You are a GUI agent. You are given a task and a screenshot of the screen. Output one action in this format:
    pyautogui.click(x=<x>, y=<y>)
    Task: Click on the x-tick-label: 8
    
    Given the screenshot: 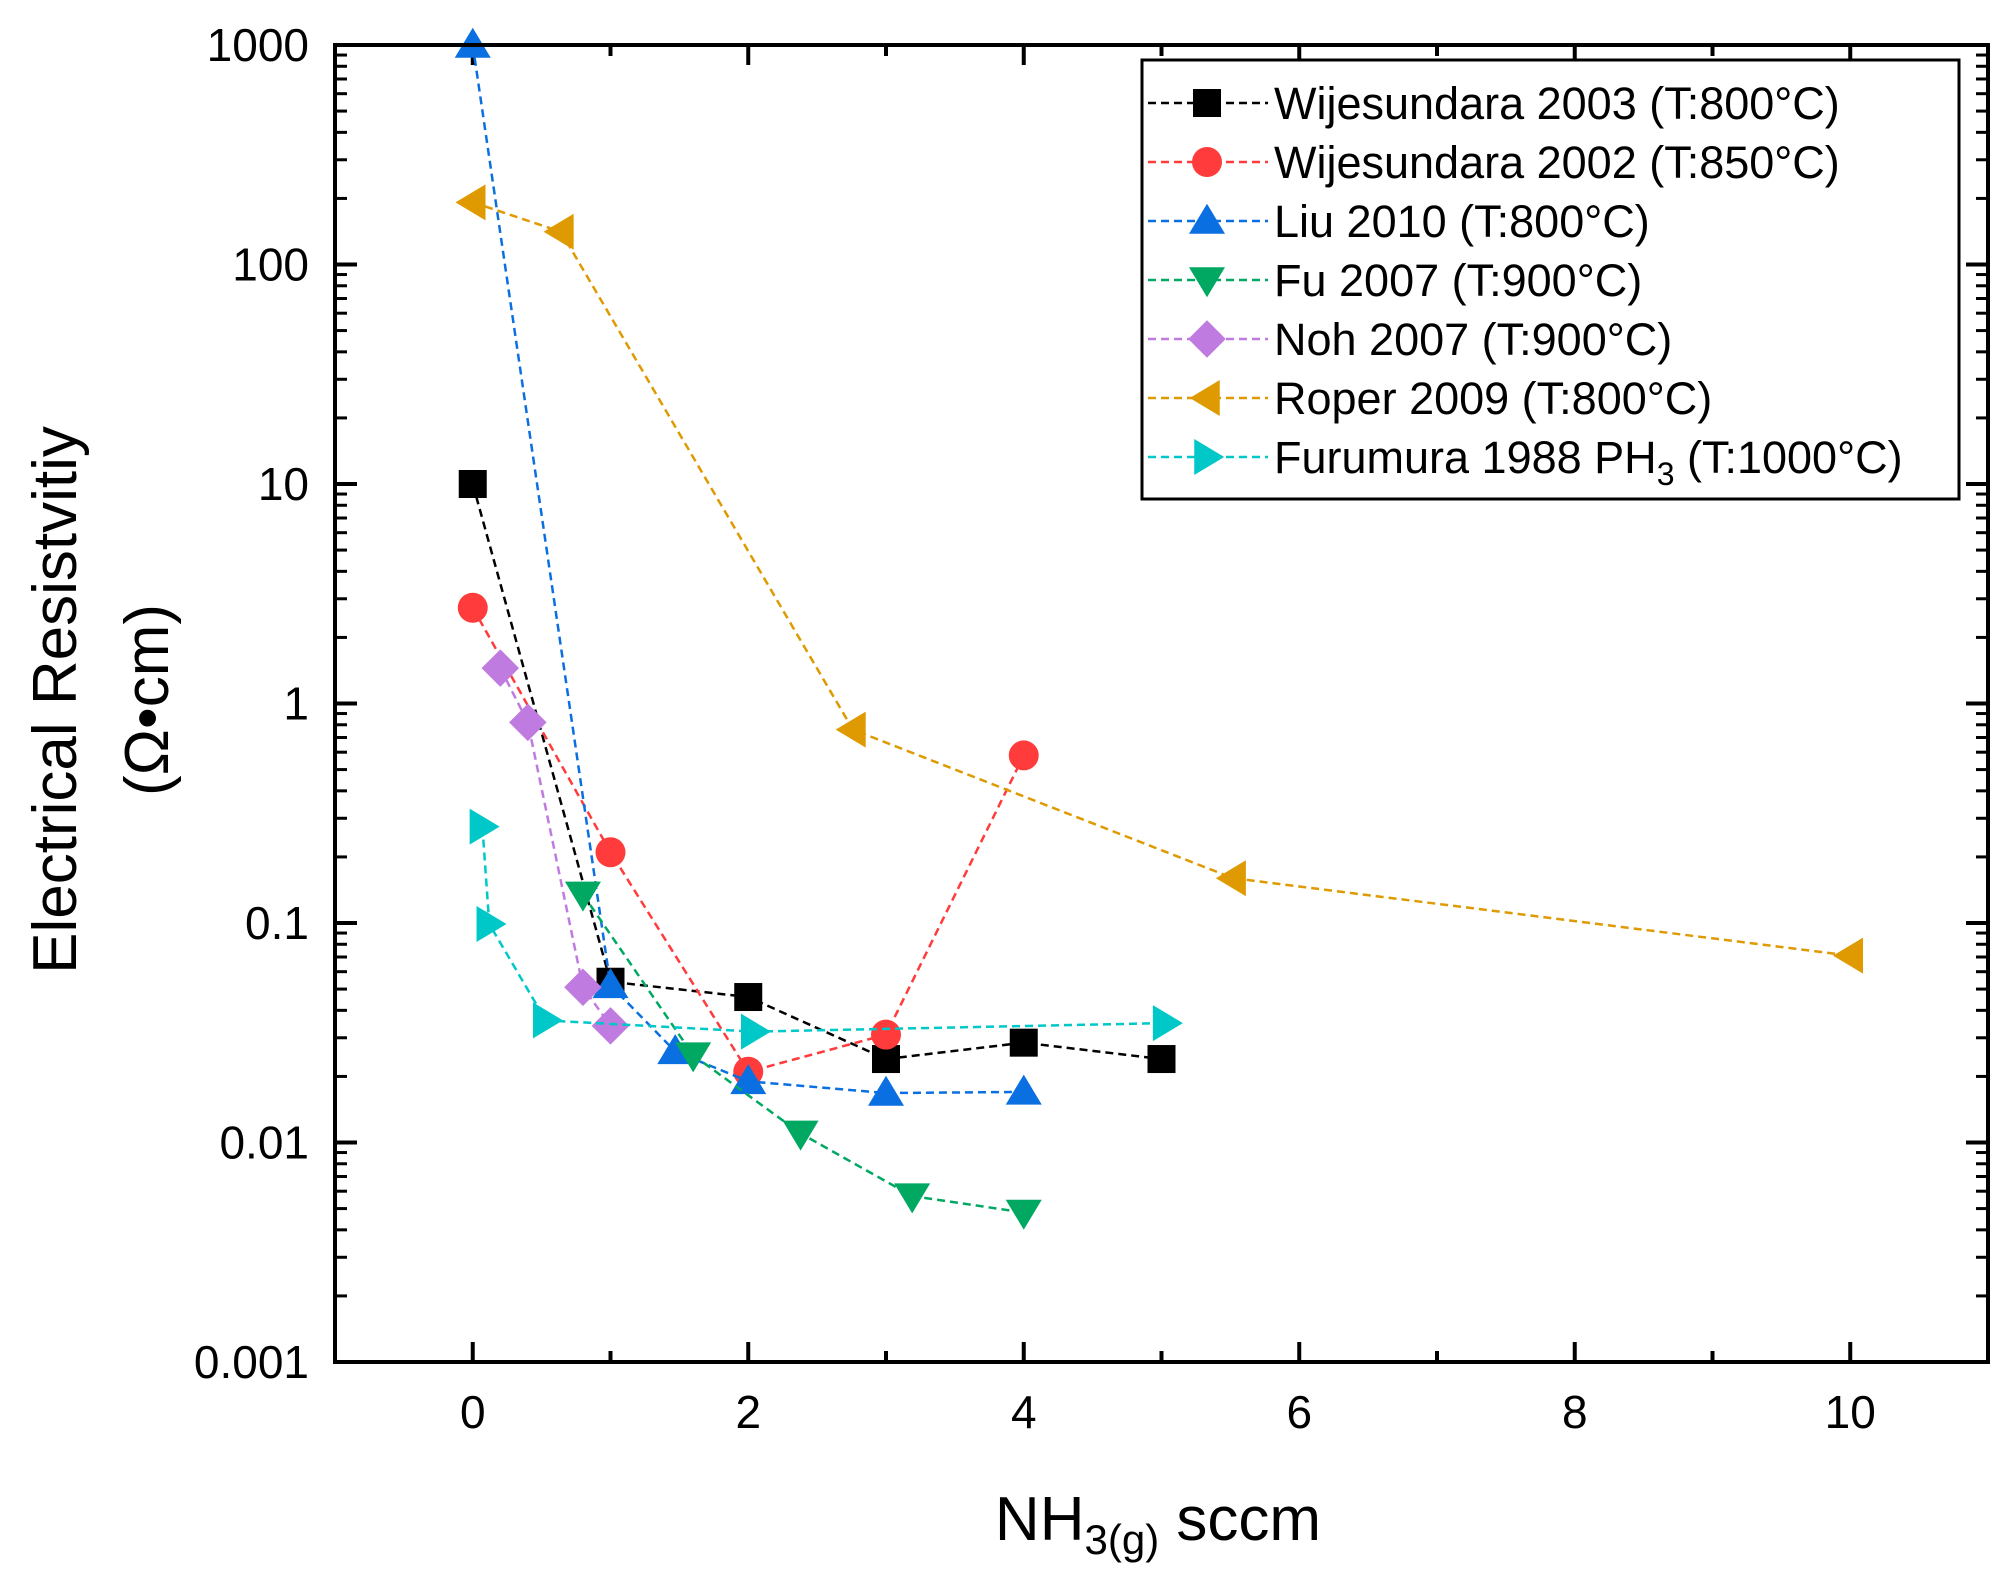 What is the action you would take?
    pyautogui.click(x=1575, y=1412)
    